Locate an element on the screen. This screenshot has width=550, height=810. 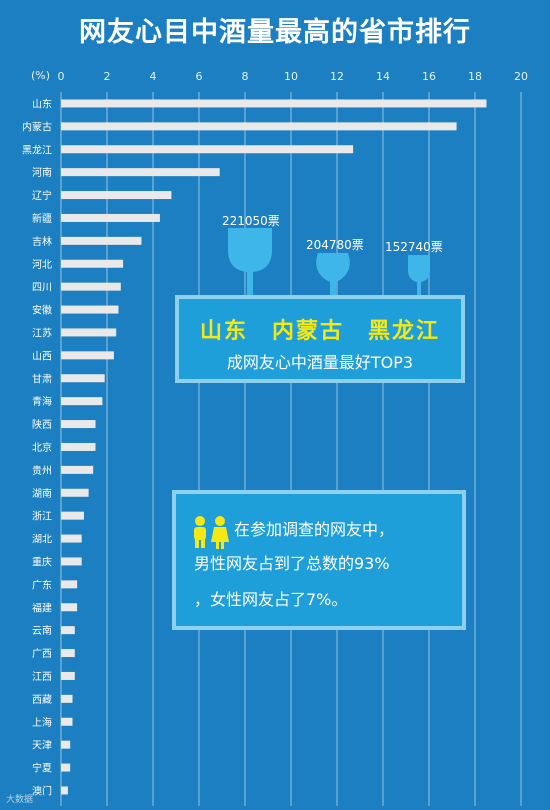
category-label: 重庆 is located at coordinates (42, 561).